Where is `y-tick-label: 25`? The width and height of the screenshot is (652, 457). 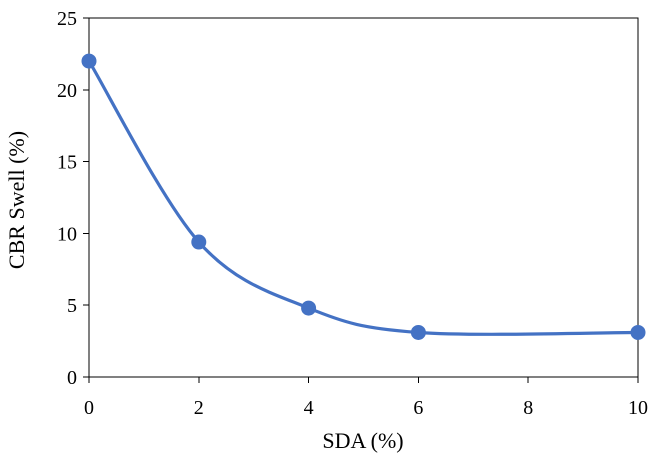 y-tick-label: 25 is located at coordinates (67, 19).